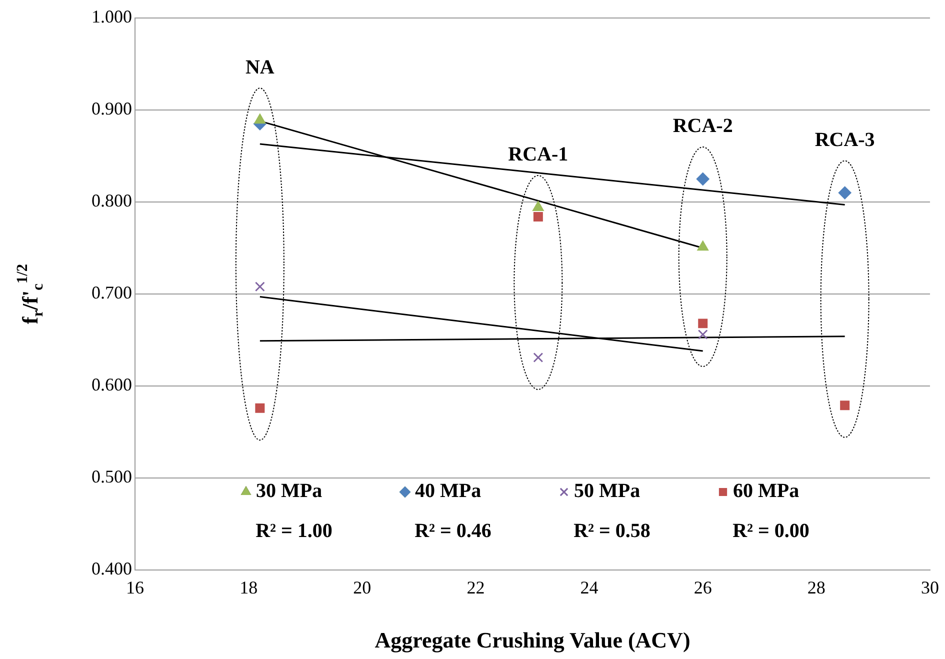 The image size is (945, 659). What do you see at coordinates (289, 491) in the screenshot?
I see `legend-label: 30 MPa` at bounding box center [289, 491].